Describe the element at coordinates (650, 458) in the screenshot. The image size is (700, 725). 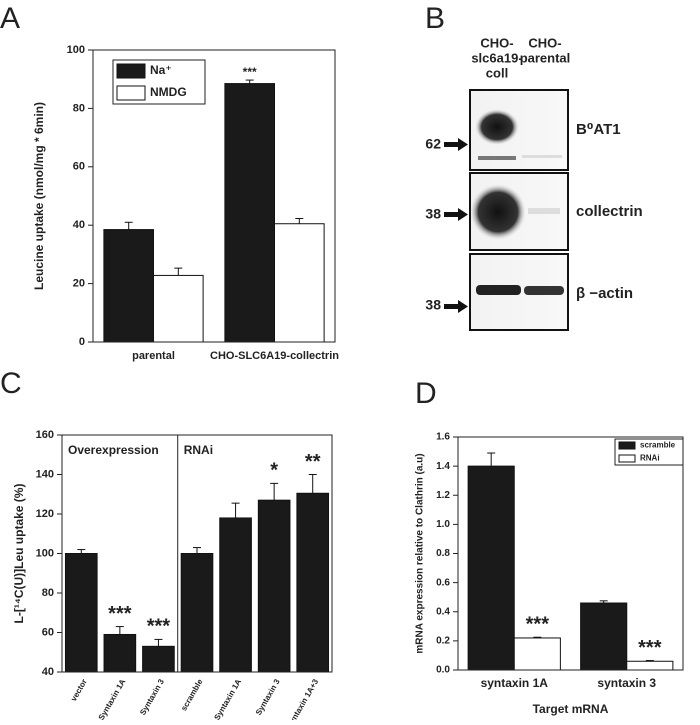
I see `legend-label: RNAi` at that location.